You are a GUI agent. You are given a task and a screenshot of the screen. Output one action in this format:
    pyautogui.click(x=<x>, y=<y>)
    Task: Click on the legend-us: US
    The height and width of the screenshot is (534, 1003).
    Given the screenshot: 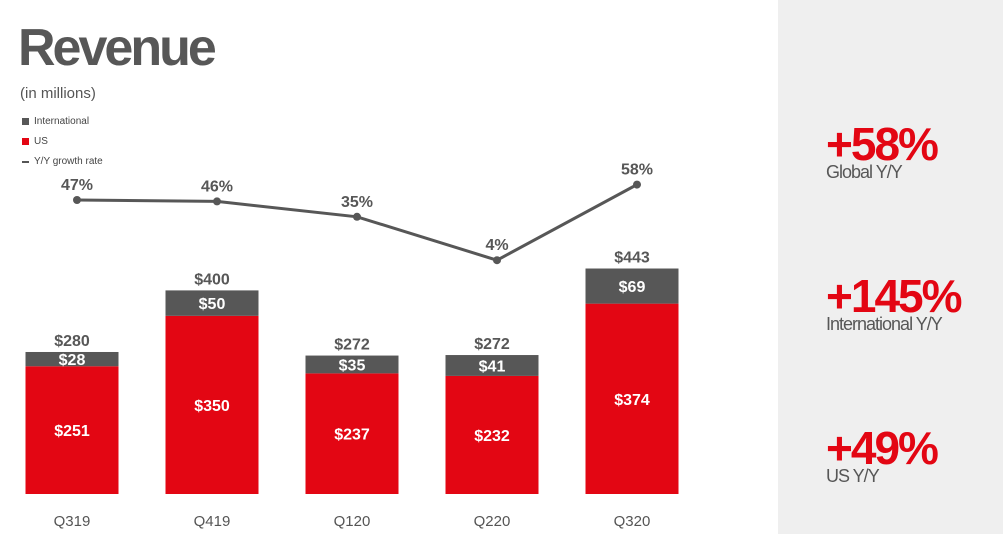 What is the action you would take?
    pyautogui.click(x=35, y=141)
    